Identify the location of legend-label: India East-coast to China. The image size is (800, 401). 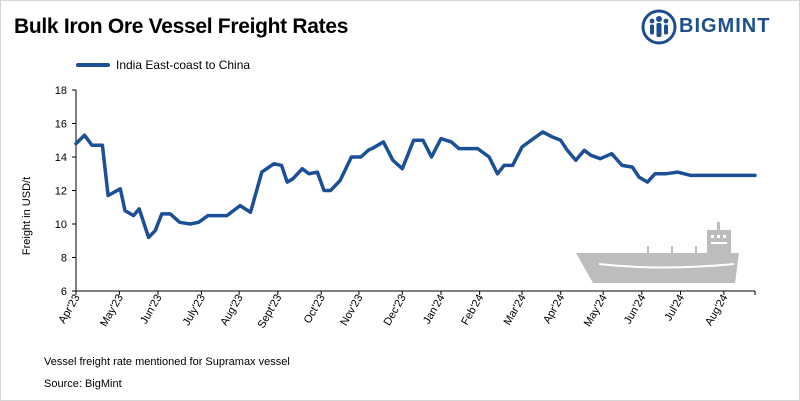
(183, 65).